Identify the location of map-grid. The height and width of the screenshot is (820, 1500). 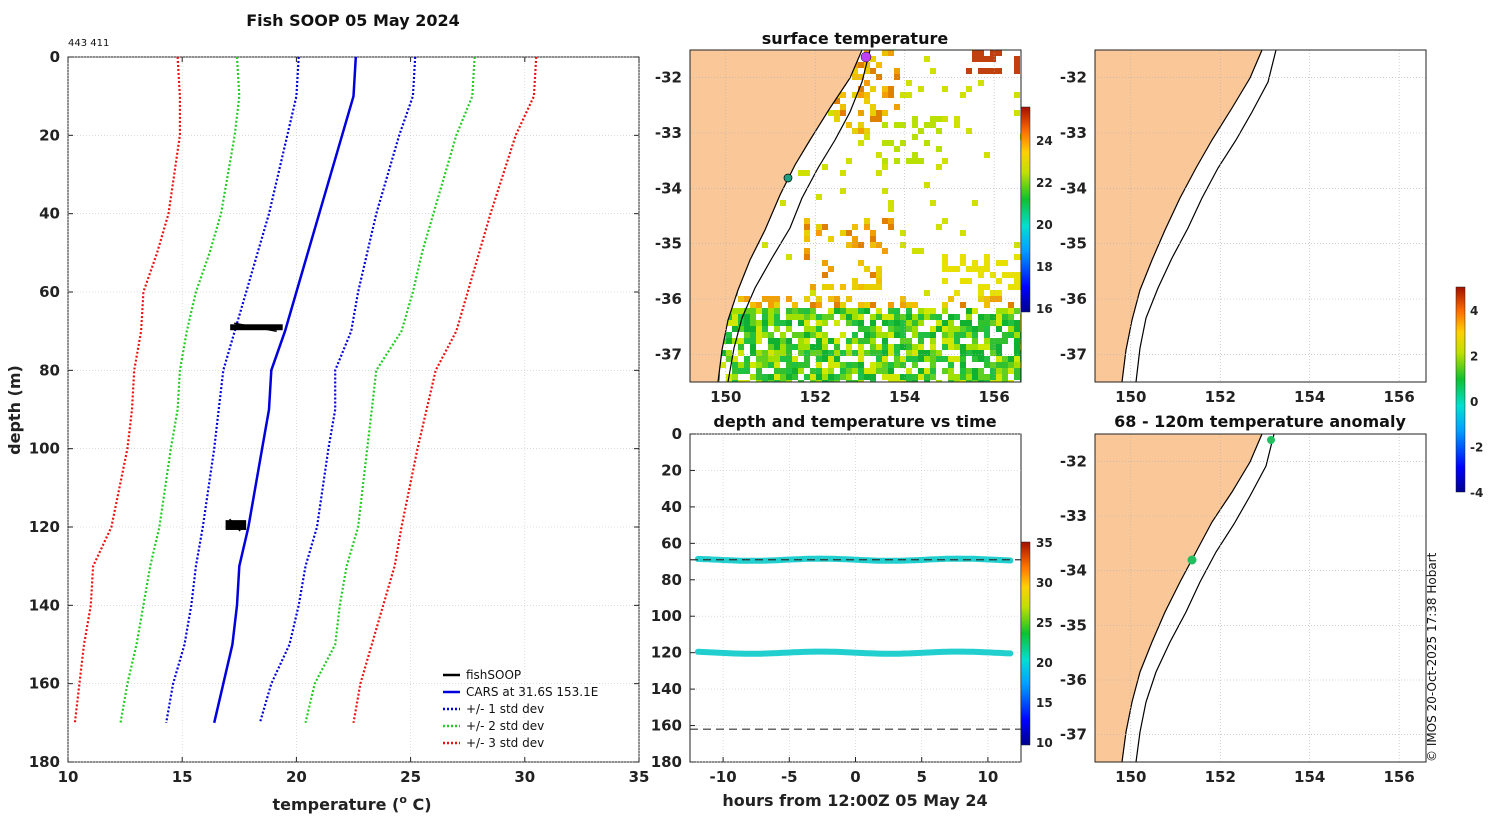
(1260, 598).